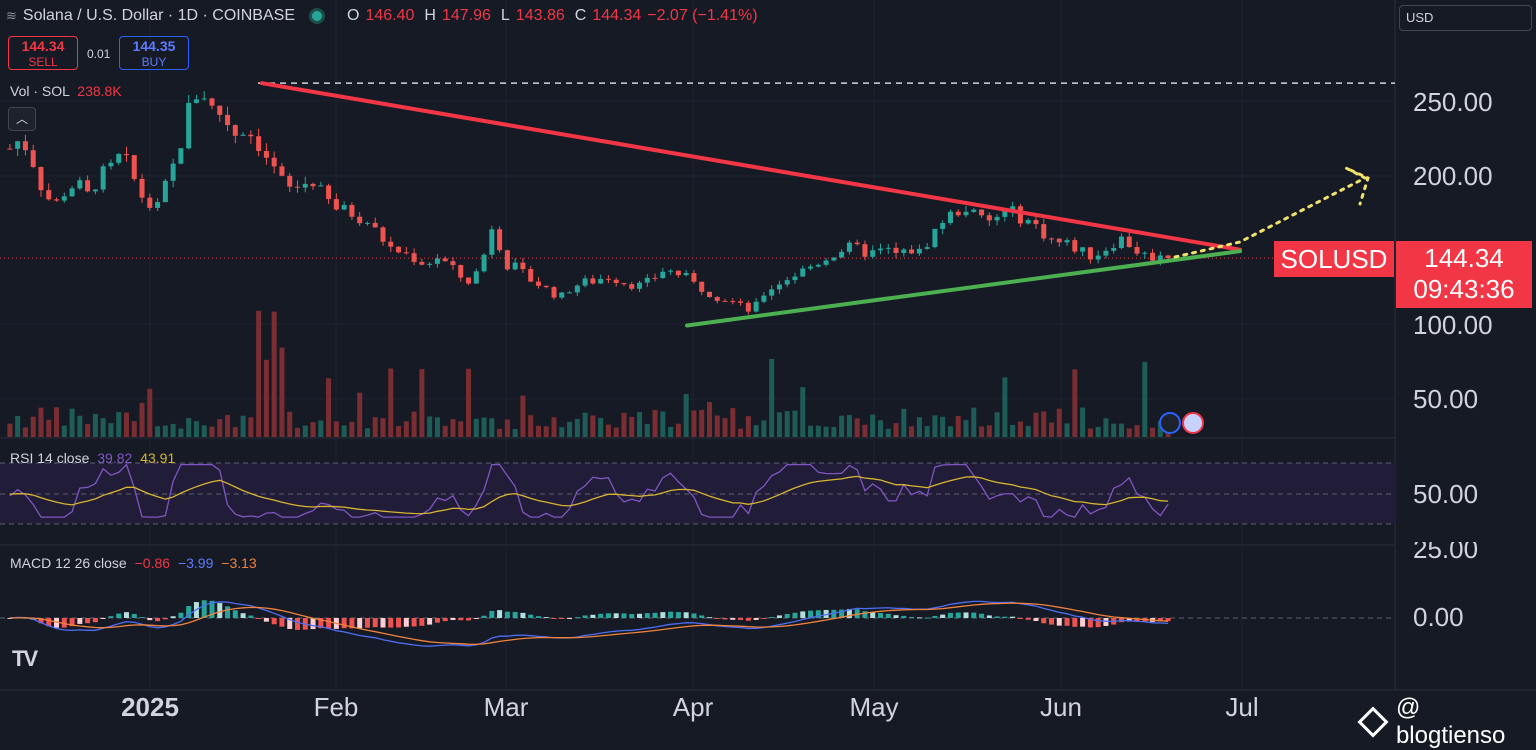  I want to click on low-value: 143.86, so click(540, 15).